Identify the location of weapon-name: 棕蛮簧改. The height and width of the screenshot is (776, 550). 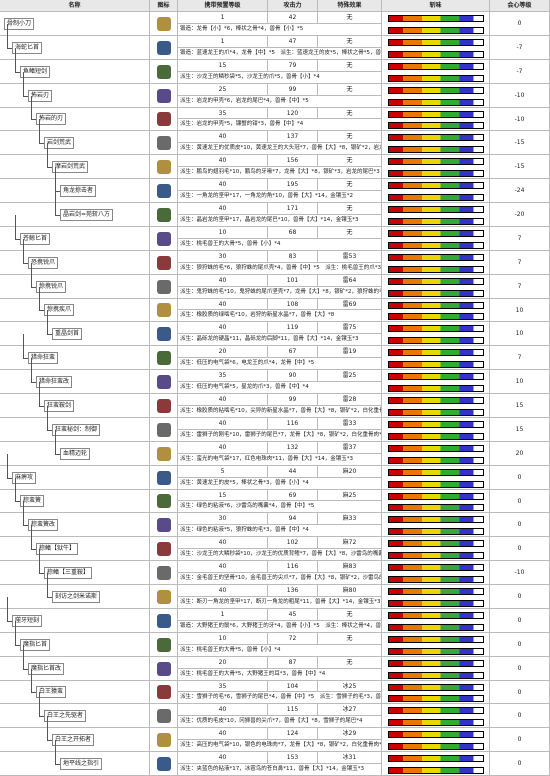
(43, 525).